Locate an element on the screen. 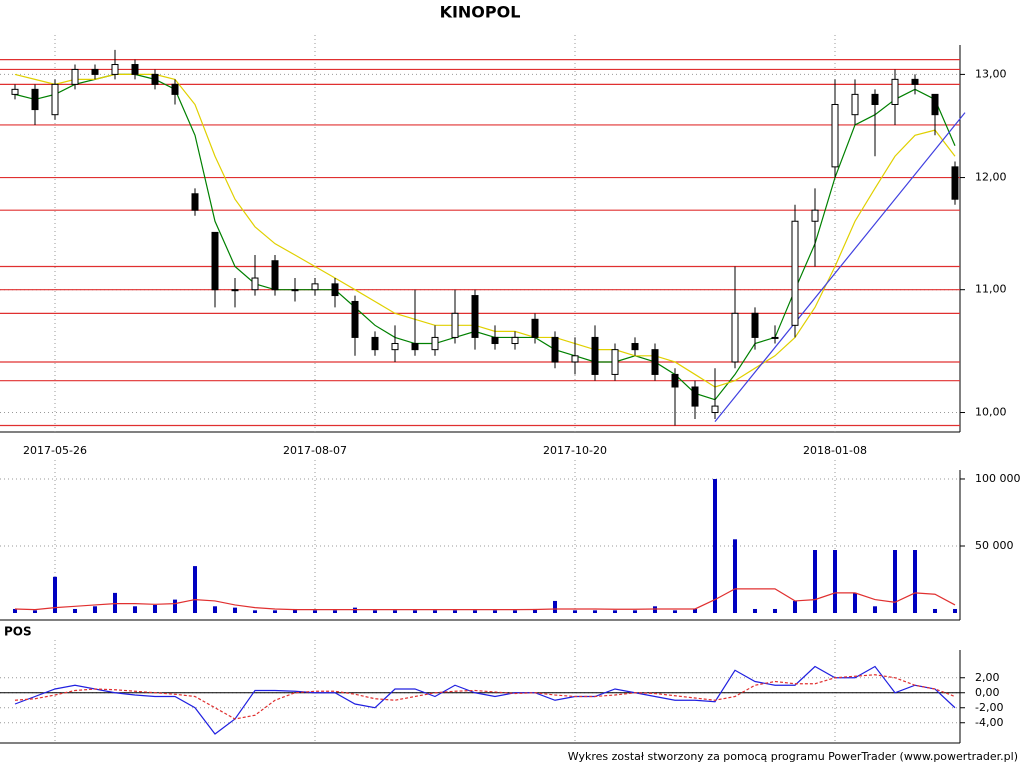  y-tick-label: 2,00 is located at coordinates (987, 677).